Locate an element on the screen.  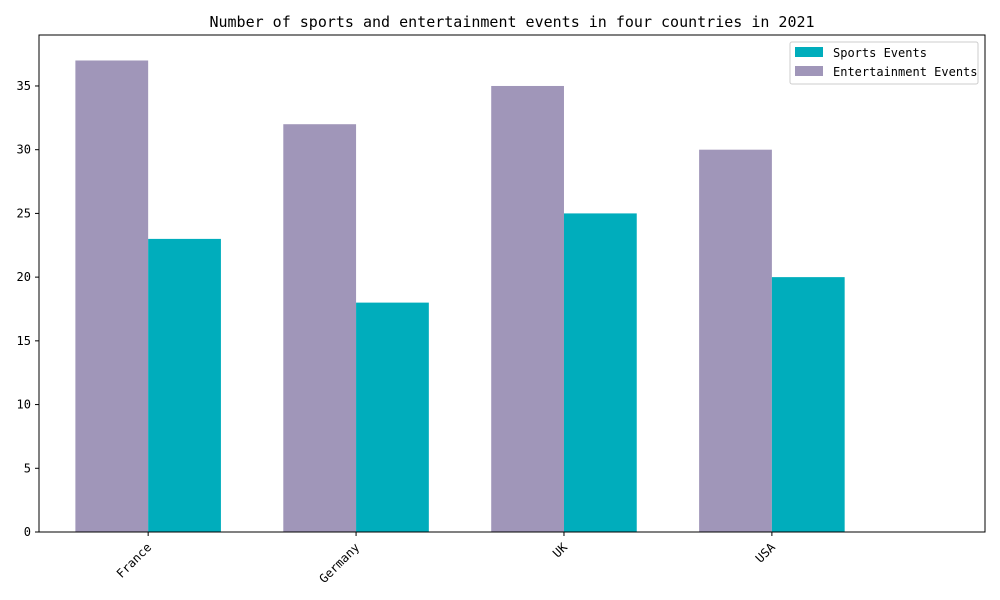
legend-swatch-entertainment is located at coordinates (809, 71).